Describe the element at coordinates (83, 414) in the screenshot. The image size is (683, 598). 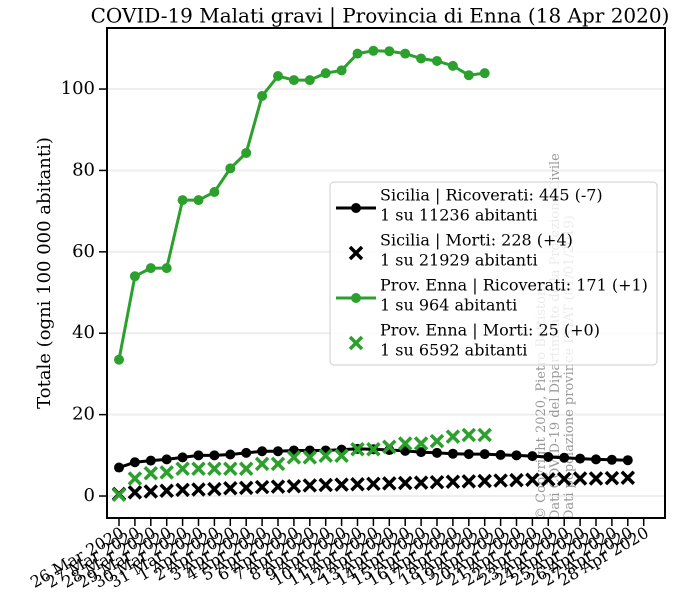
I see `y-tick-label: 20` at that location.